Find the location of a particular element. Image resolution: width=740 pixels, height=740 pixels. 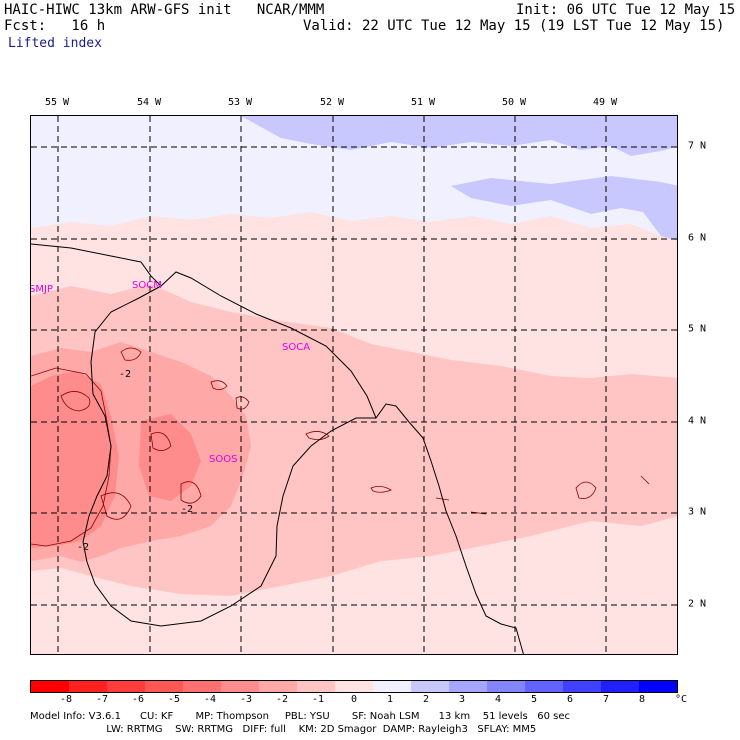

init-time: Init: 06 UTC Tue 12 May 15 is located at coordinates (626, 10).